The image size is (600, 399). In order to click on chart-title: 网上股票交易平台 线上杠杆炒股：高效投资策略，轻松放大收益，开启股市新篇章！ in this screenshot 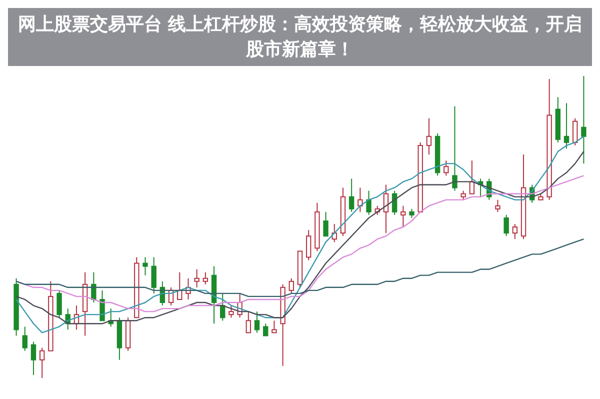, I will do `click(300, 37)`.